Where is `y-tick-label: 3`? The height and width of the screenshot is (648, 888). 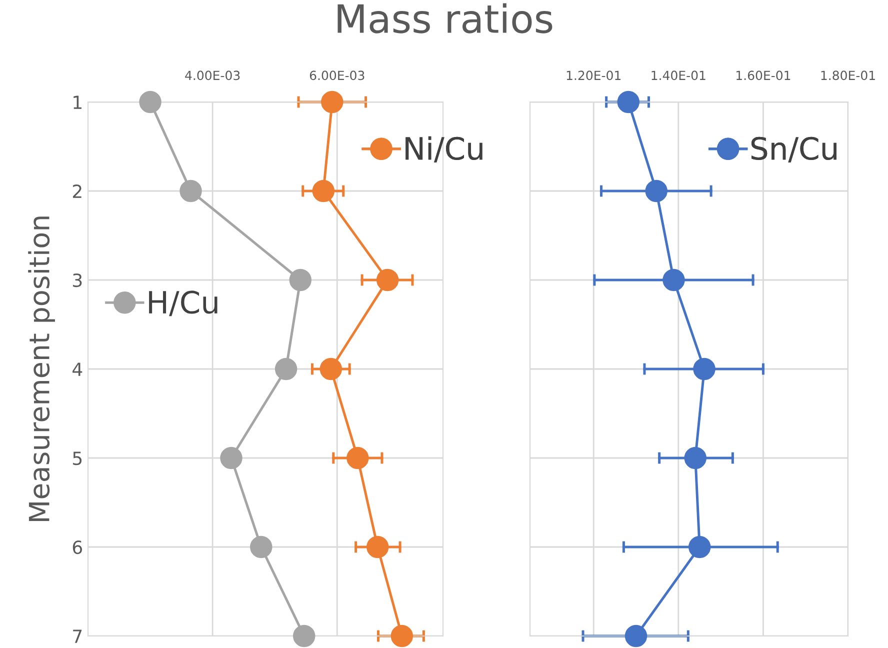
y-tick-label: 3 is located at coordinates (77, 280).